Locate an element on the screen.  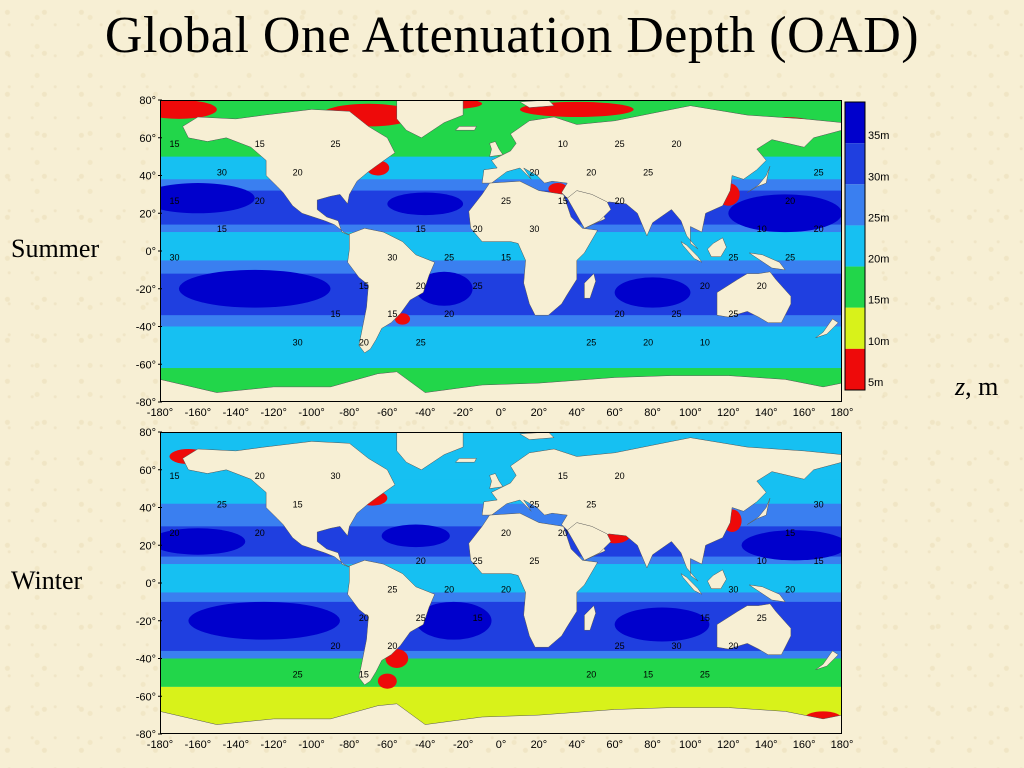
lat-tick-label: -40° is located at coordinates (146, 328).